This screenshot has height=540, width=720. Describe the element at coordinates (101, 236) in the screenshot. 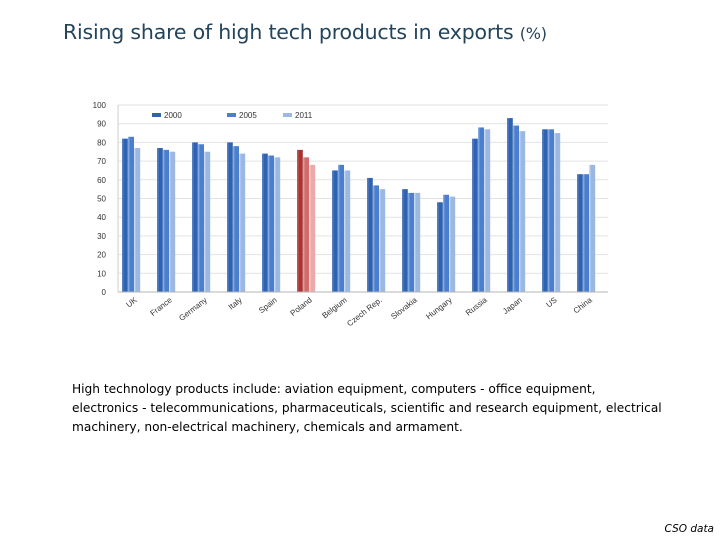

I see `y-tick-label: 30` at that location.